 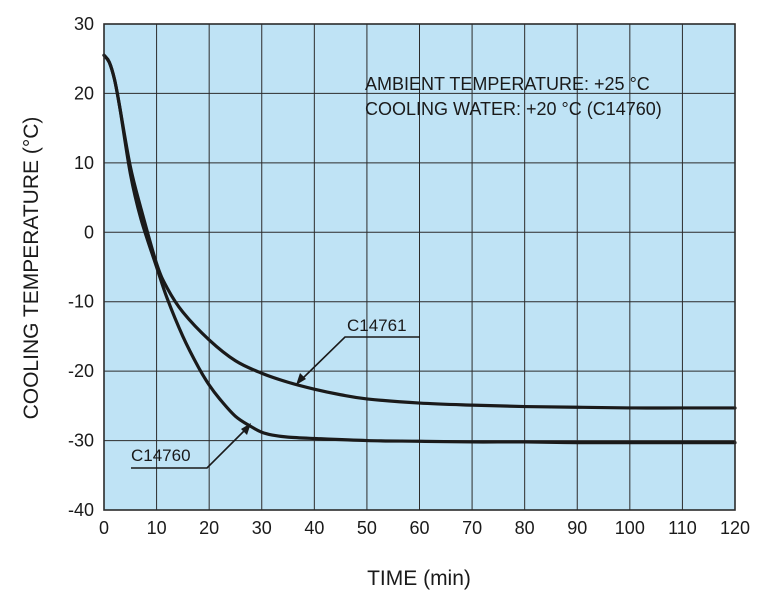 What do you see at coordinates (472, 528) in the screenshot?
I see `x-tick-70: 70` at bounding box center [472, 528].